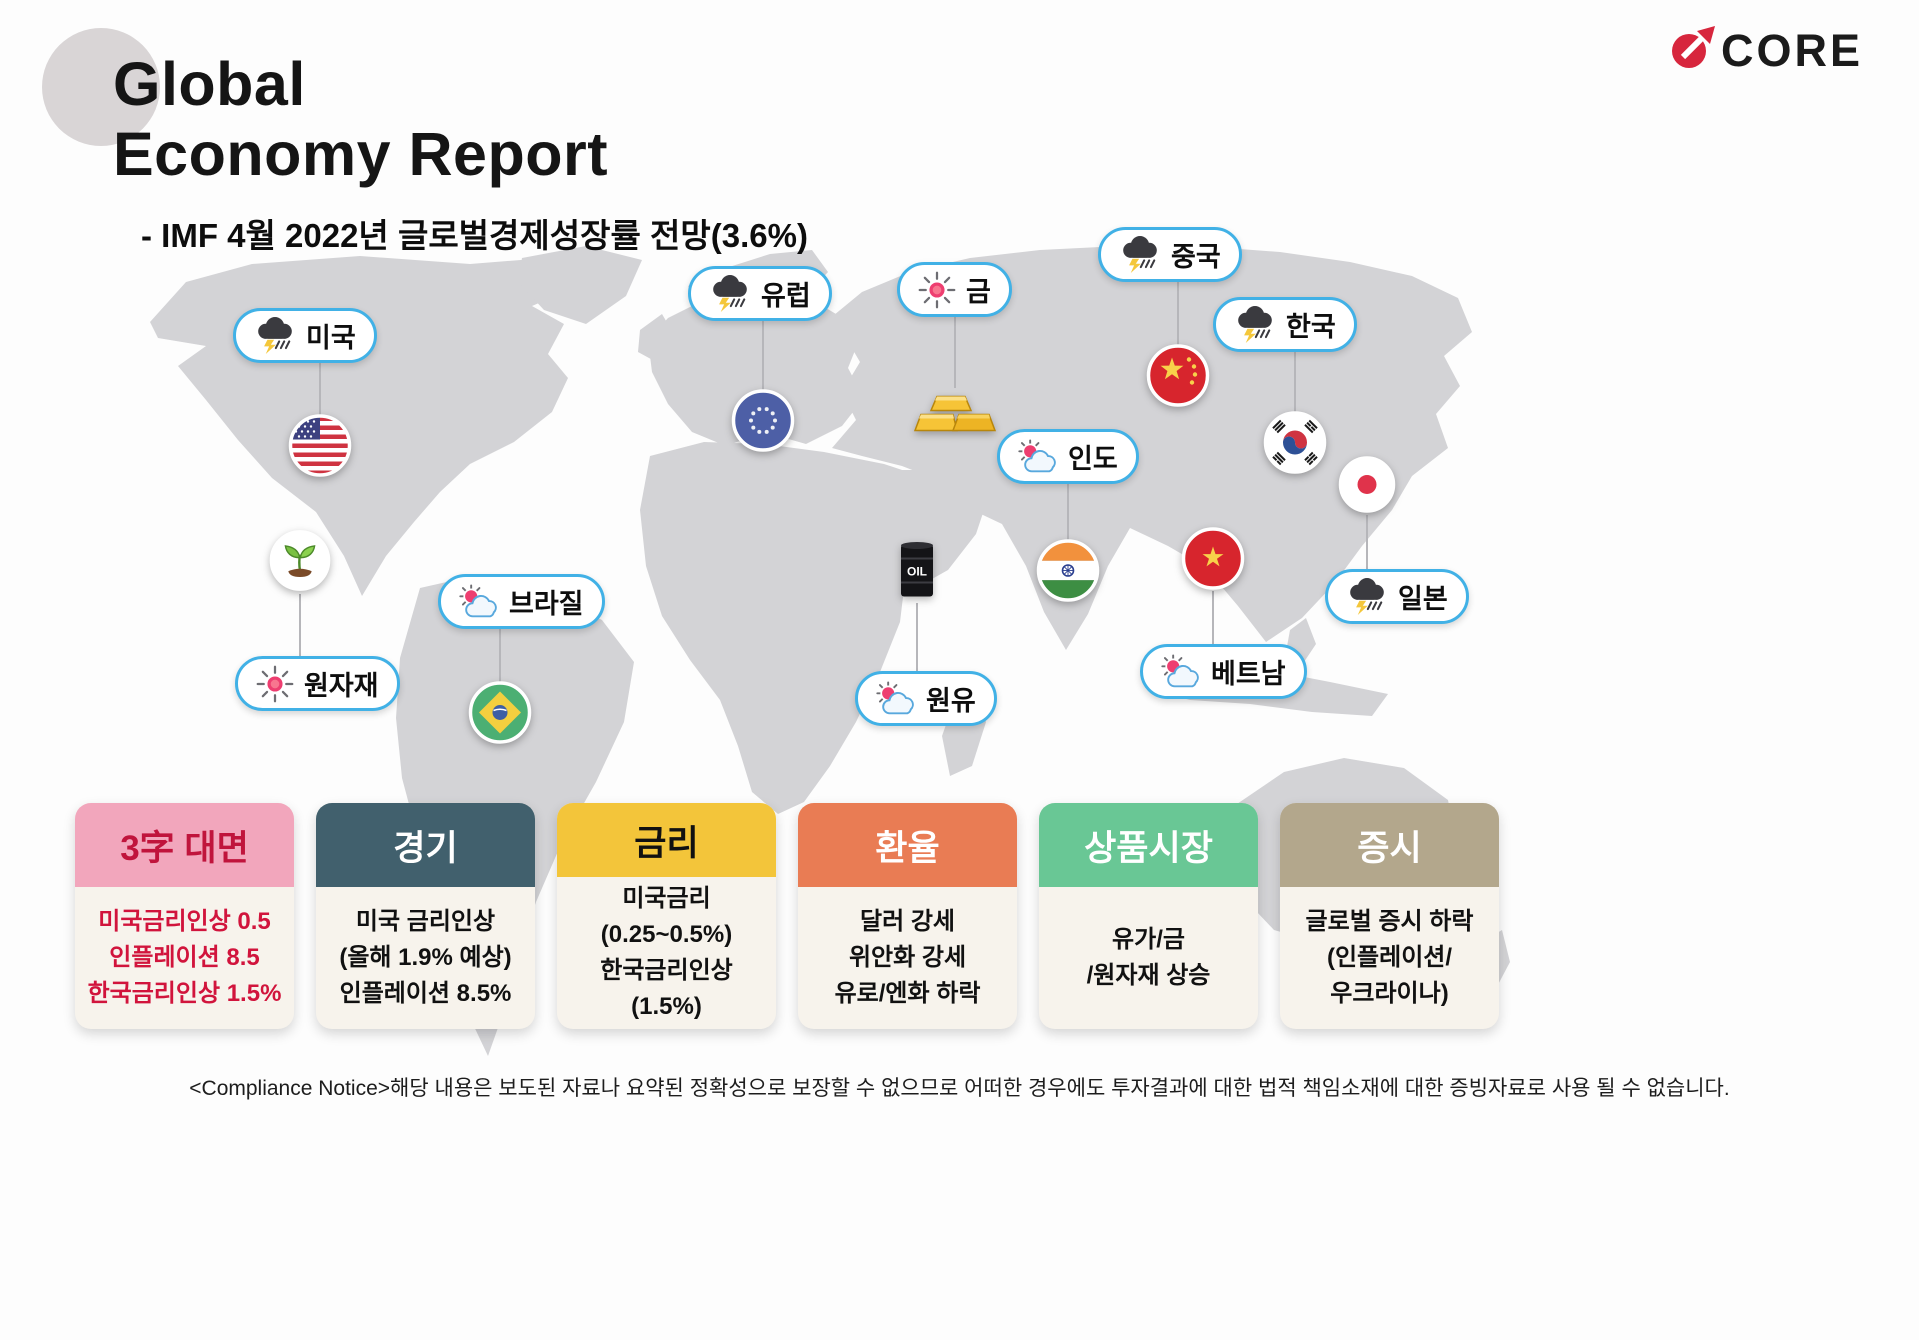  Describe the element at coordinates (1791, 50) in the screenshot. I see `core-logo-text: CORE` at that location.